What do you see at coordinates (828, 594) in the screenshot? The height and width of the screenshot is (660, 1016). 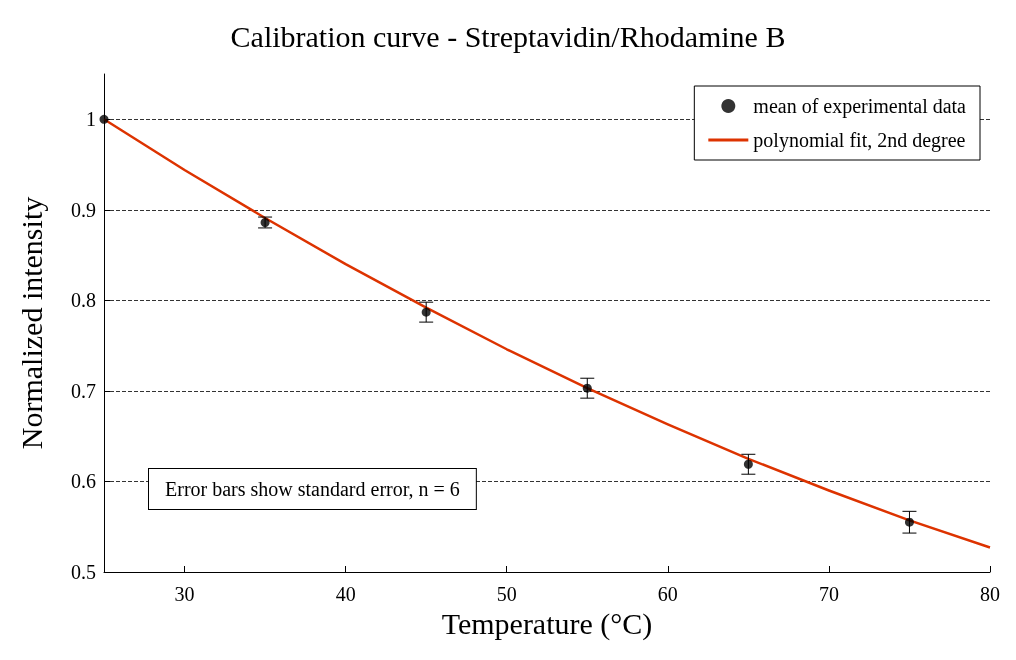 I see `x-tick-label: 70` at bounding box center [828, 594].